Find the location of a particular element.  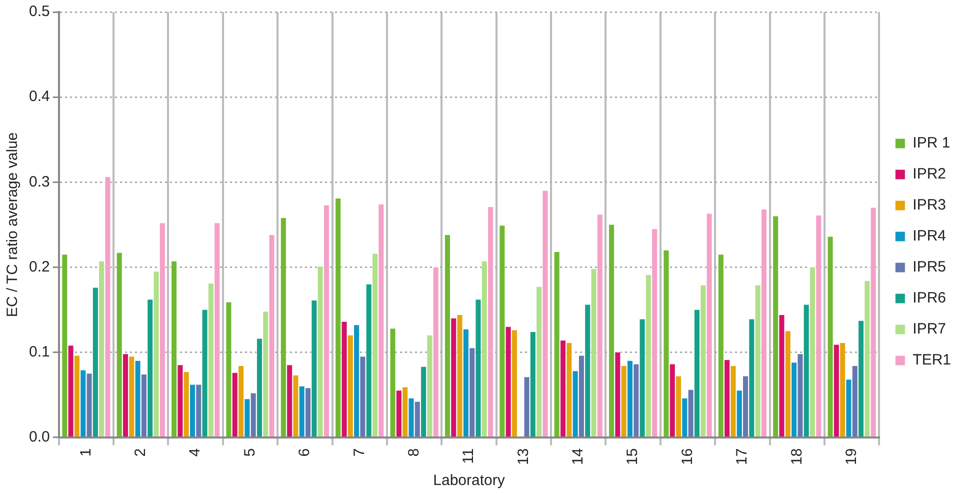

legend-label: IPR6 is located at coordinates (929, 298).